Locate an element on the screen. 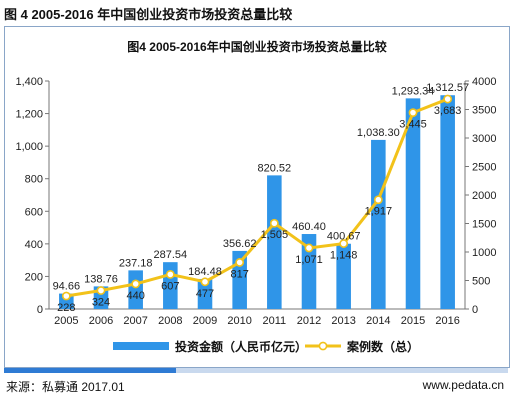  chart-title: 图4 2005-2016年中国创业投资市场投资总量比较 is located at coordinates (256, 46).